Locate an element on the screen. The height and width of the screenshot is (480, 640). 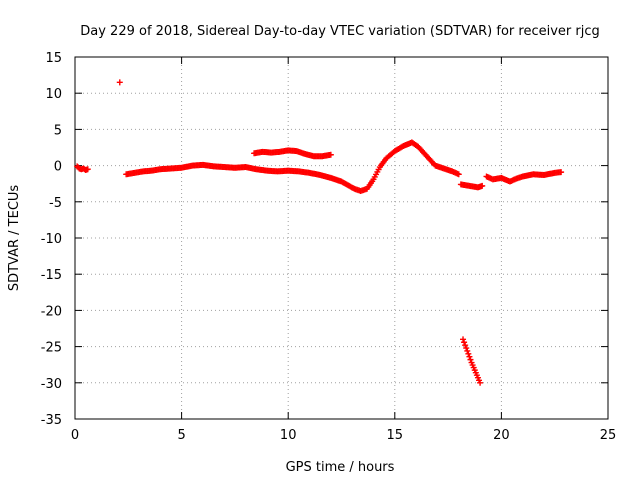
y-tick-label: -20 is located at coordinates (51, 311).